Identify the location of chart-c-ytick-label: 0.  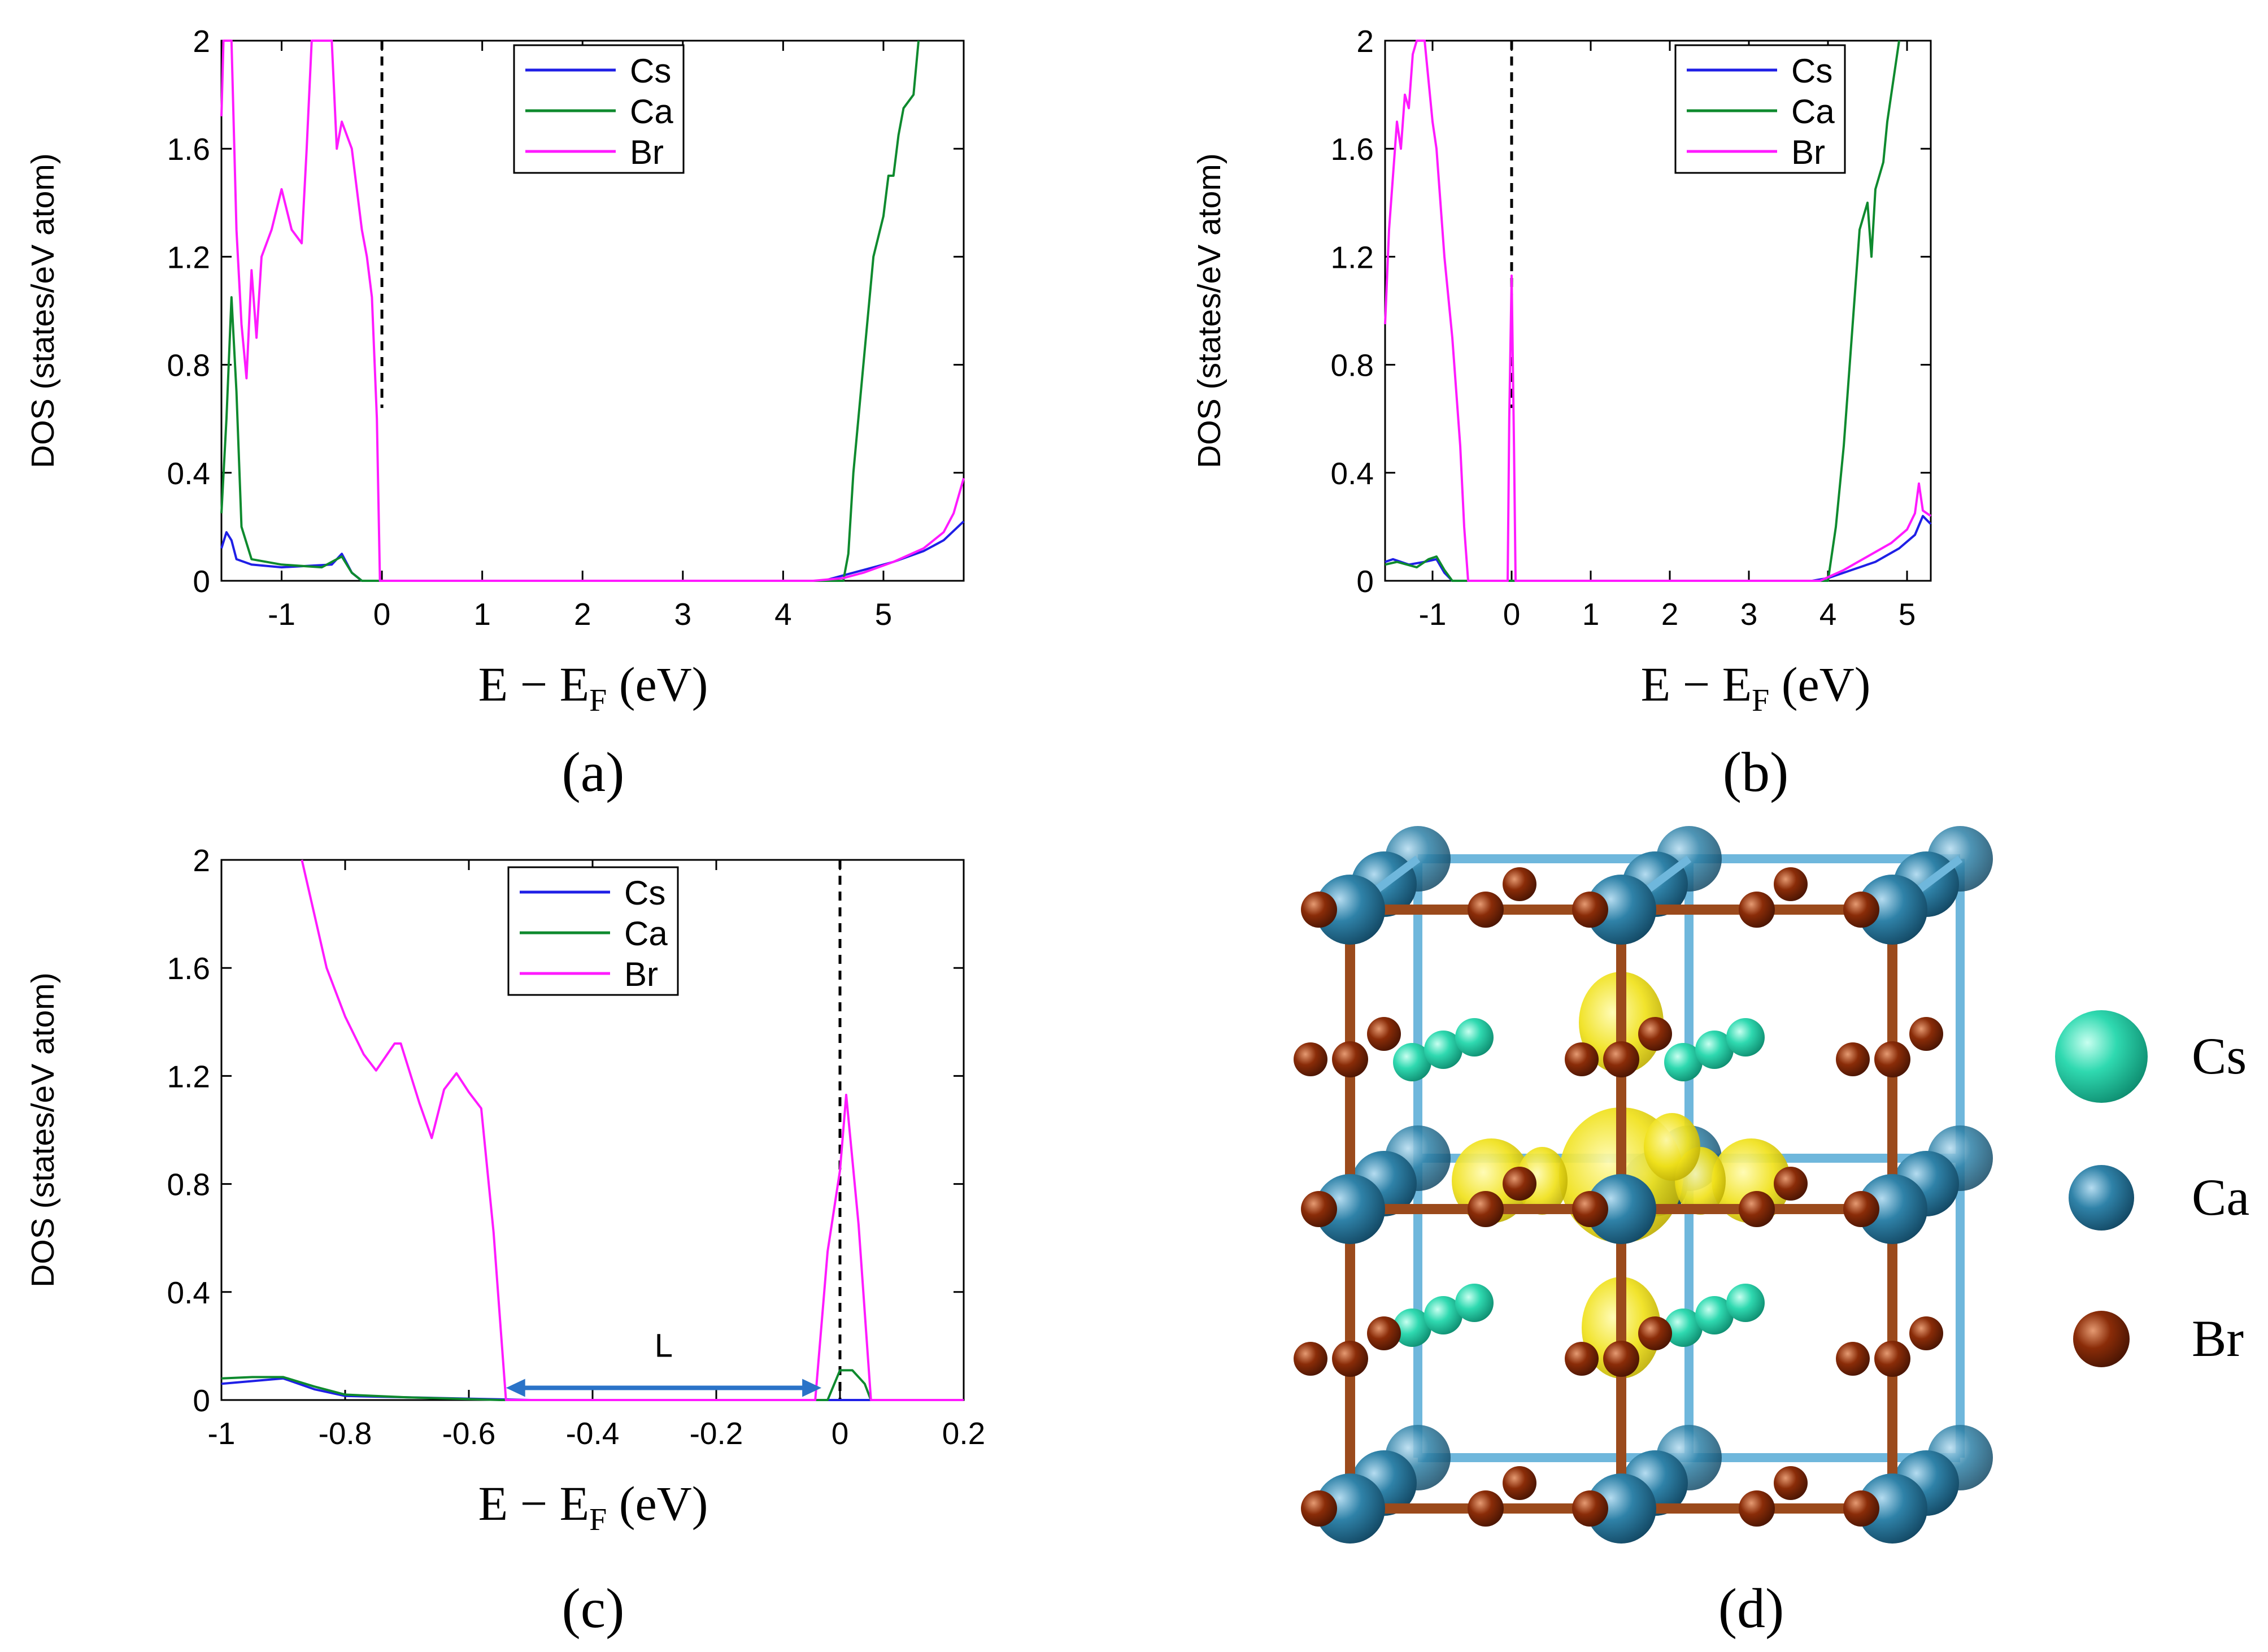
(201, 1400).